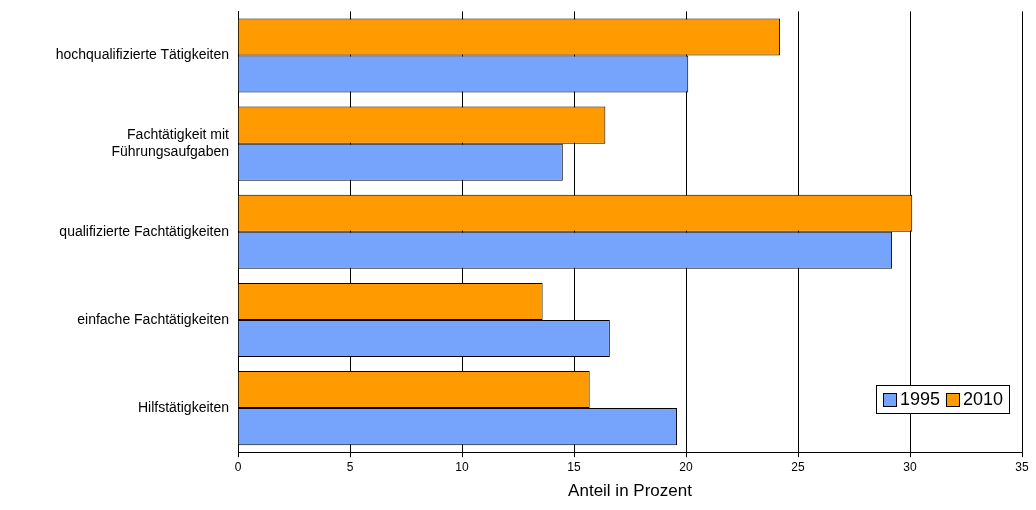 The height and width of the screenshot is (510, 1036). I want to click on x-tick-label: 25, so click(798, 466).